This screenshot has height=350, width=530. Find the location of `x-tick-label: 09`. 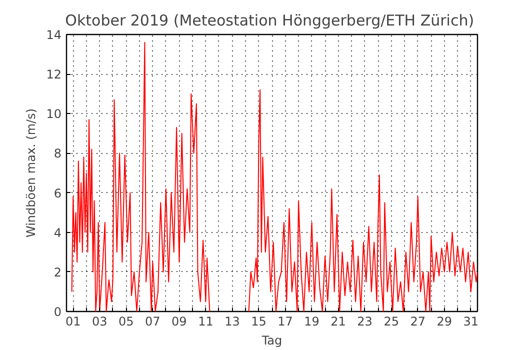

x-tick-label: 09 is located at coordinates (179, 321).